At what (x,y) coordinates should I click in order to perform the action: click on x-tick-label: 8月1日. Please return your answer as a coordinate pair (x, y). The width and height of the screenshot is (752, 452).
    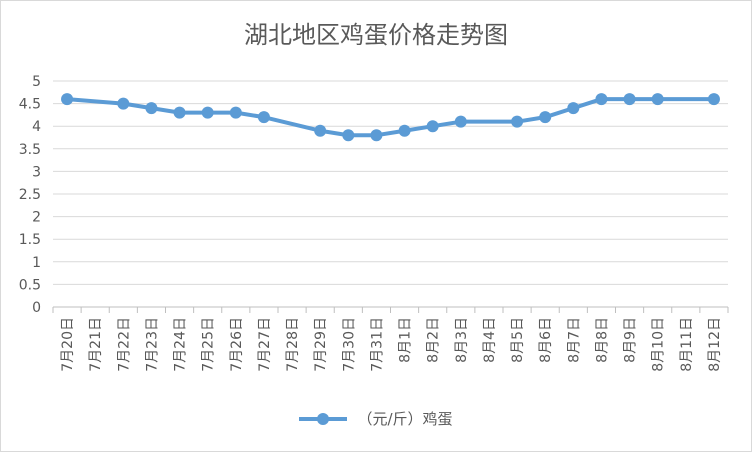
    Looking at the image, I should click on (406, 340).